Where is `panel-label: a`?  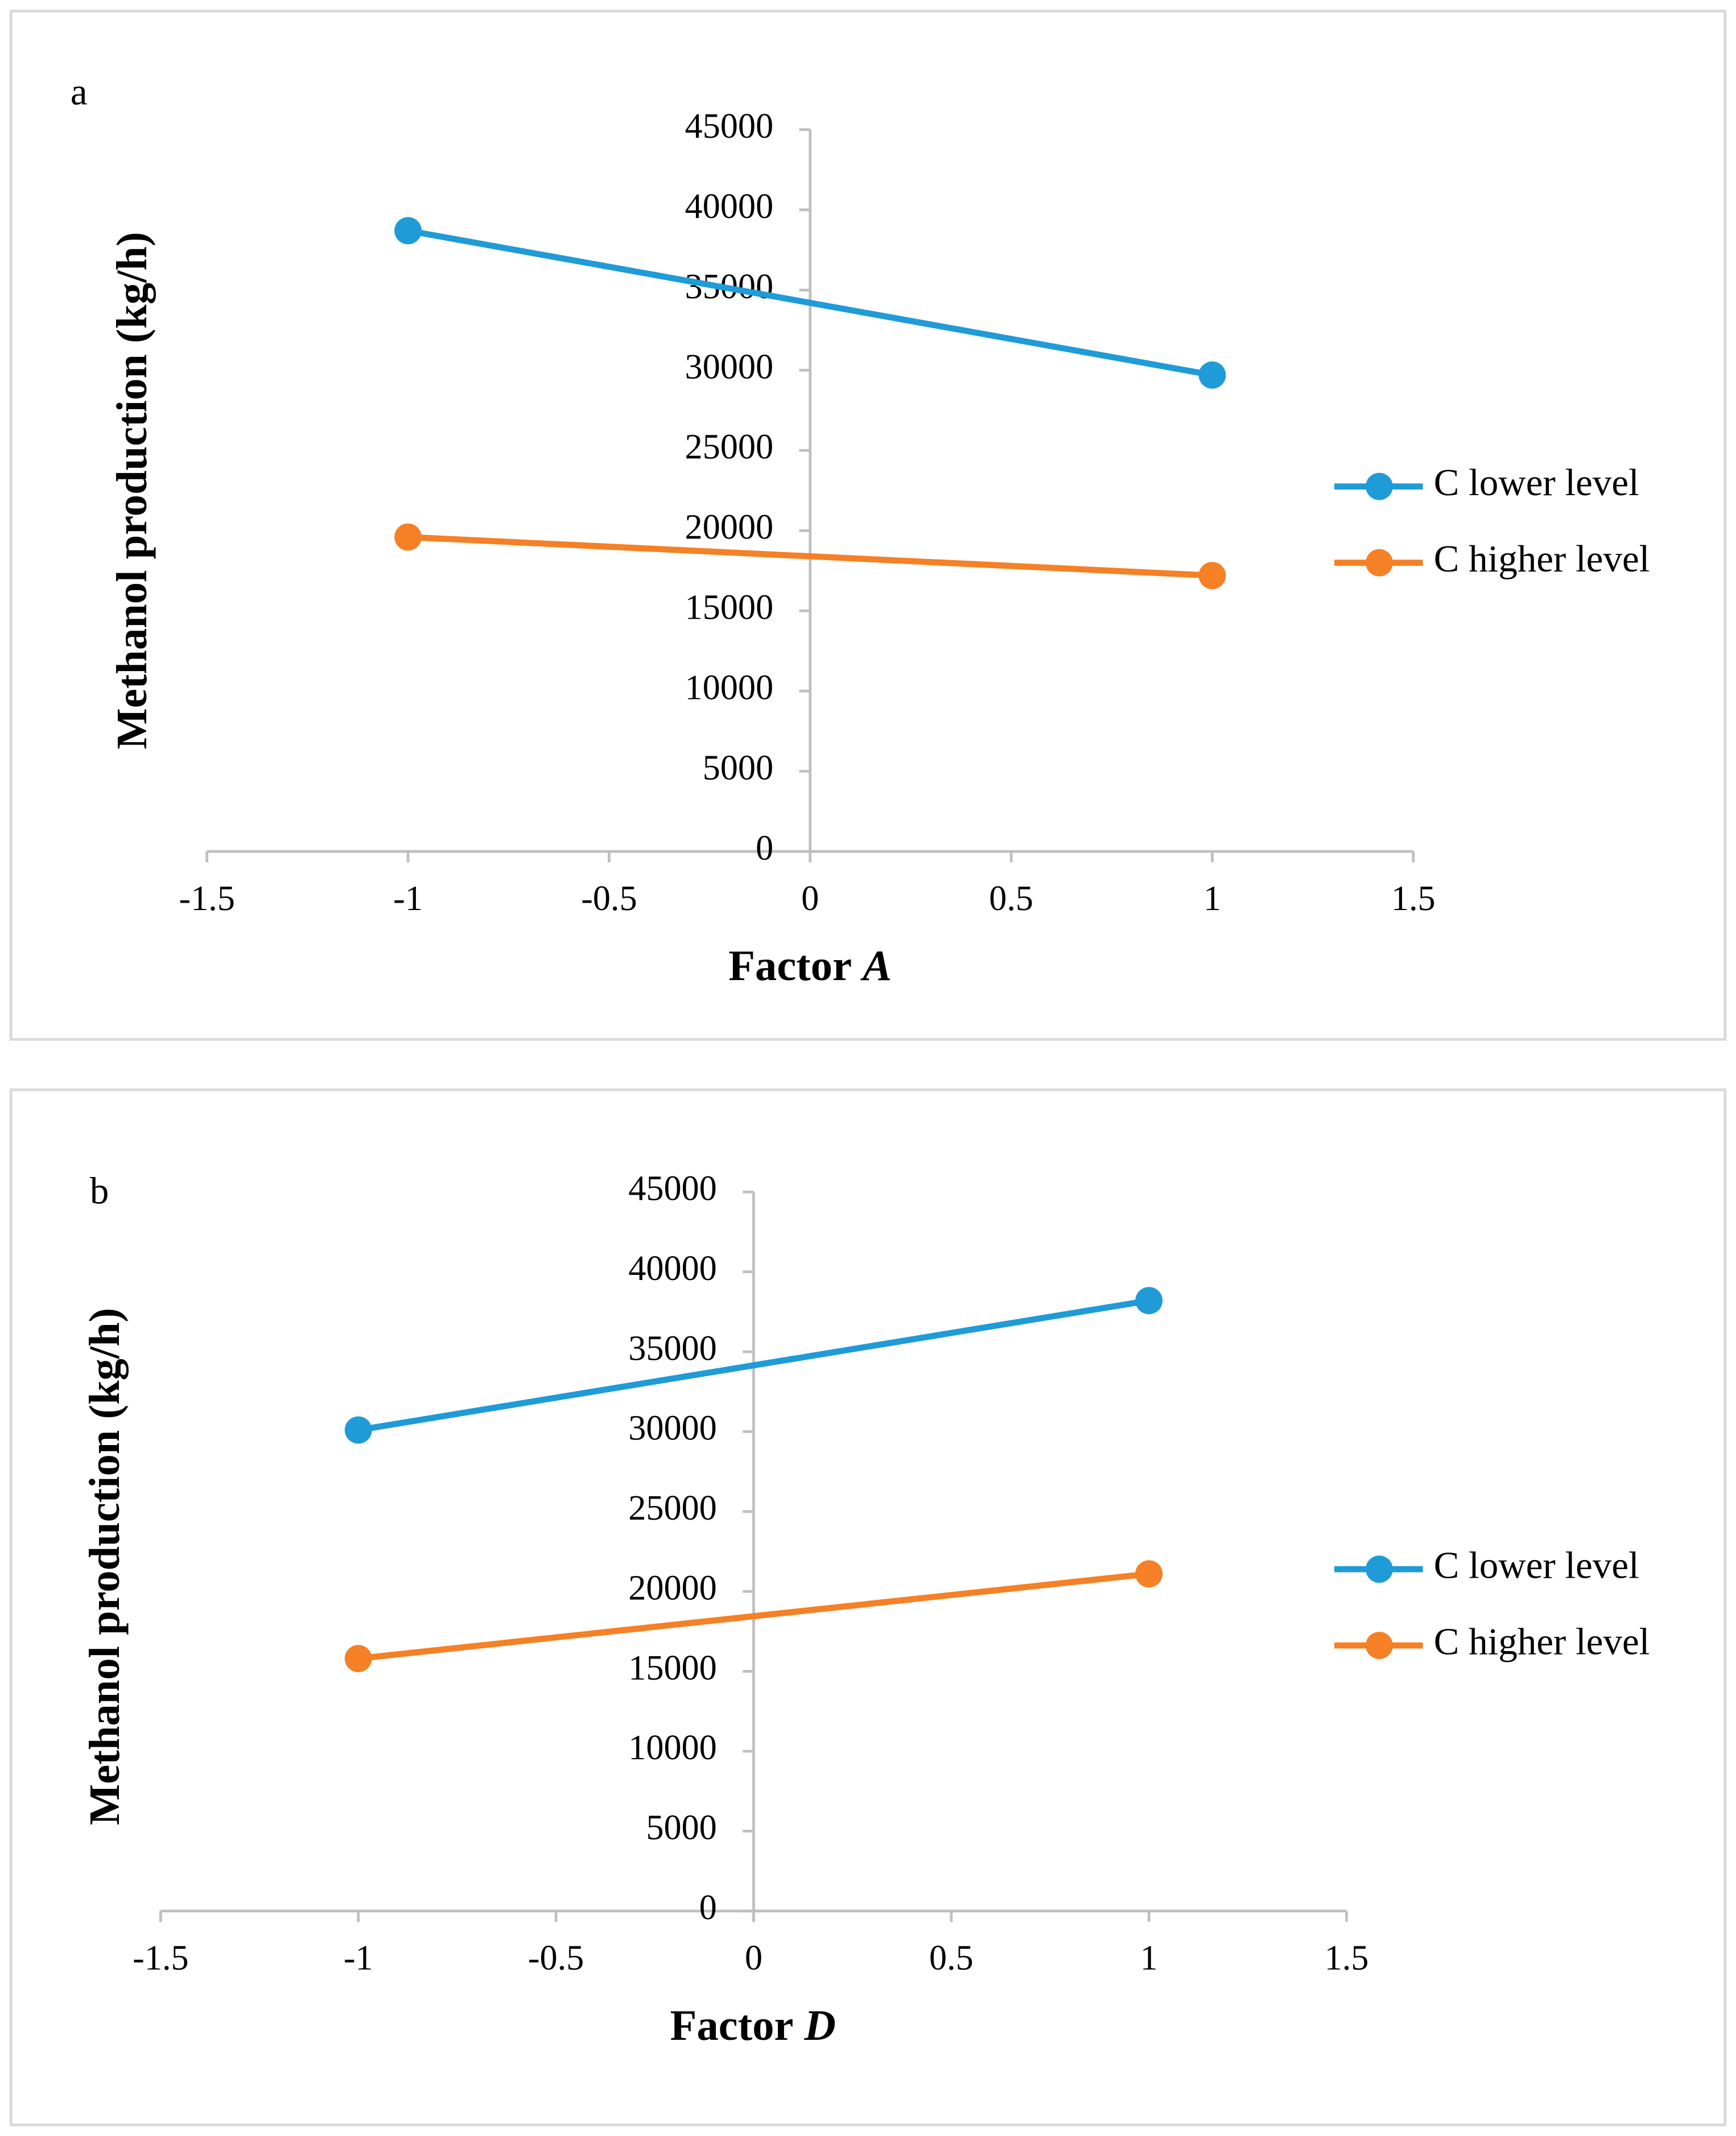 panel-label: a is located at coordinates (79, 92).